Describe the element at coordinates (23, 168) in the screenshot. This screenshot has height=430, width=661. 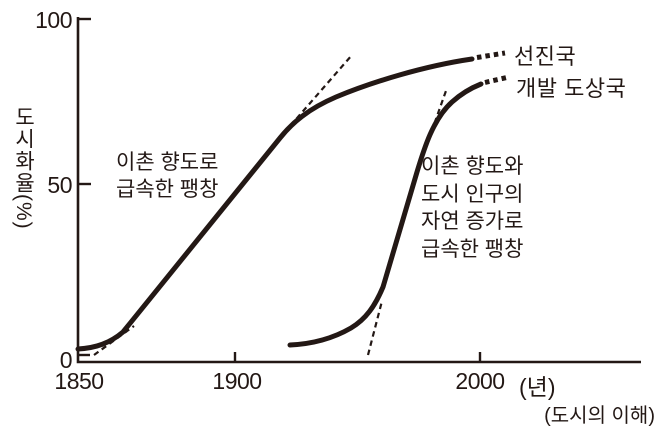
I see `y-axis-title: 도시화율(%)` at that location.